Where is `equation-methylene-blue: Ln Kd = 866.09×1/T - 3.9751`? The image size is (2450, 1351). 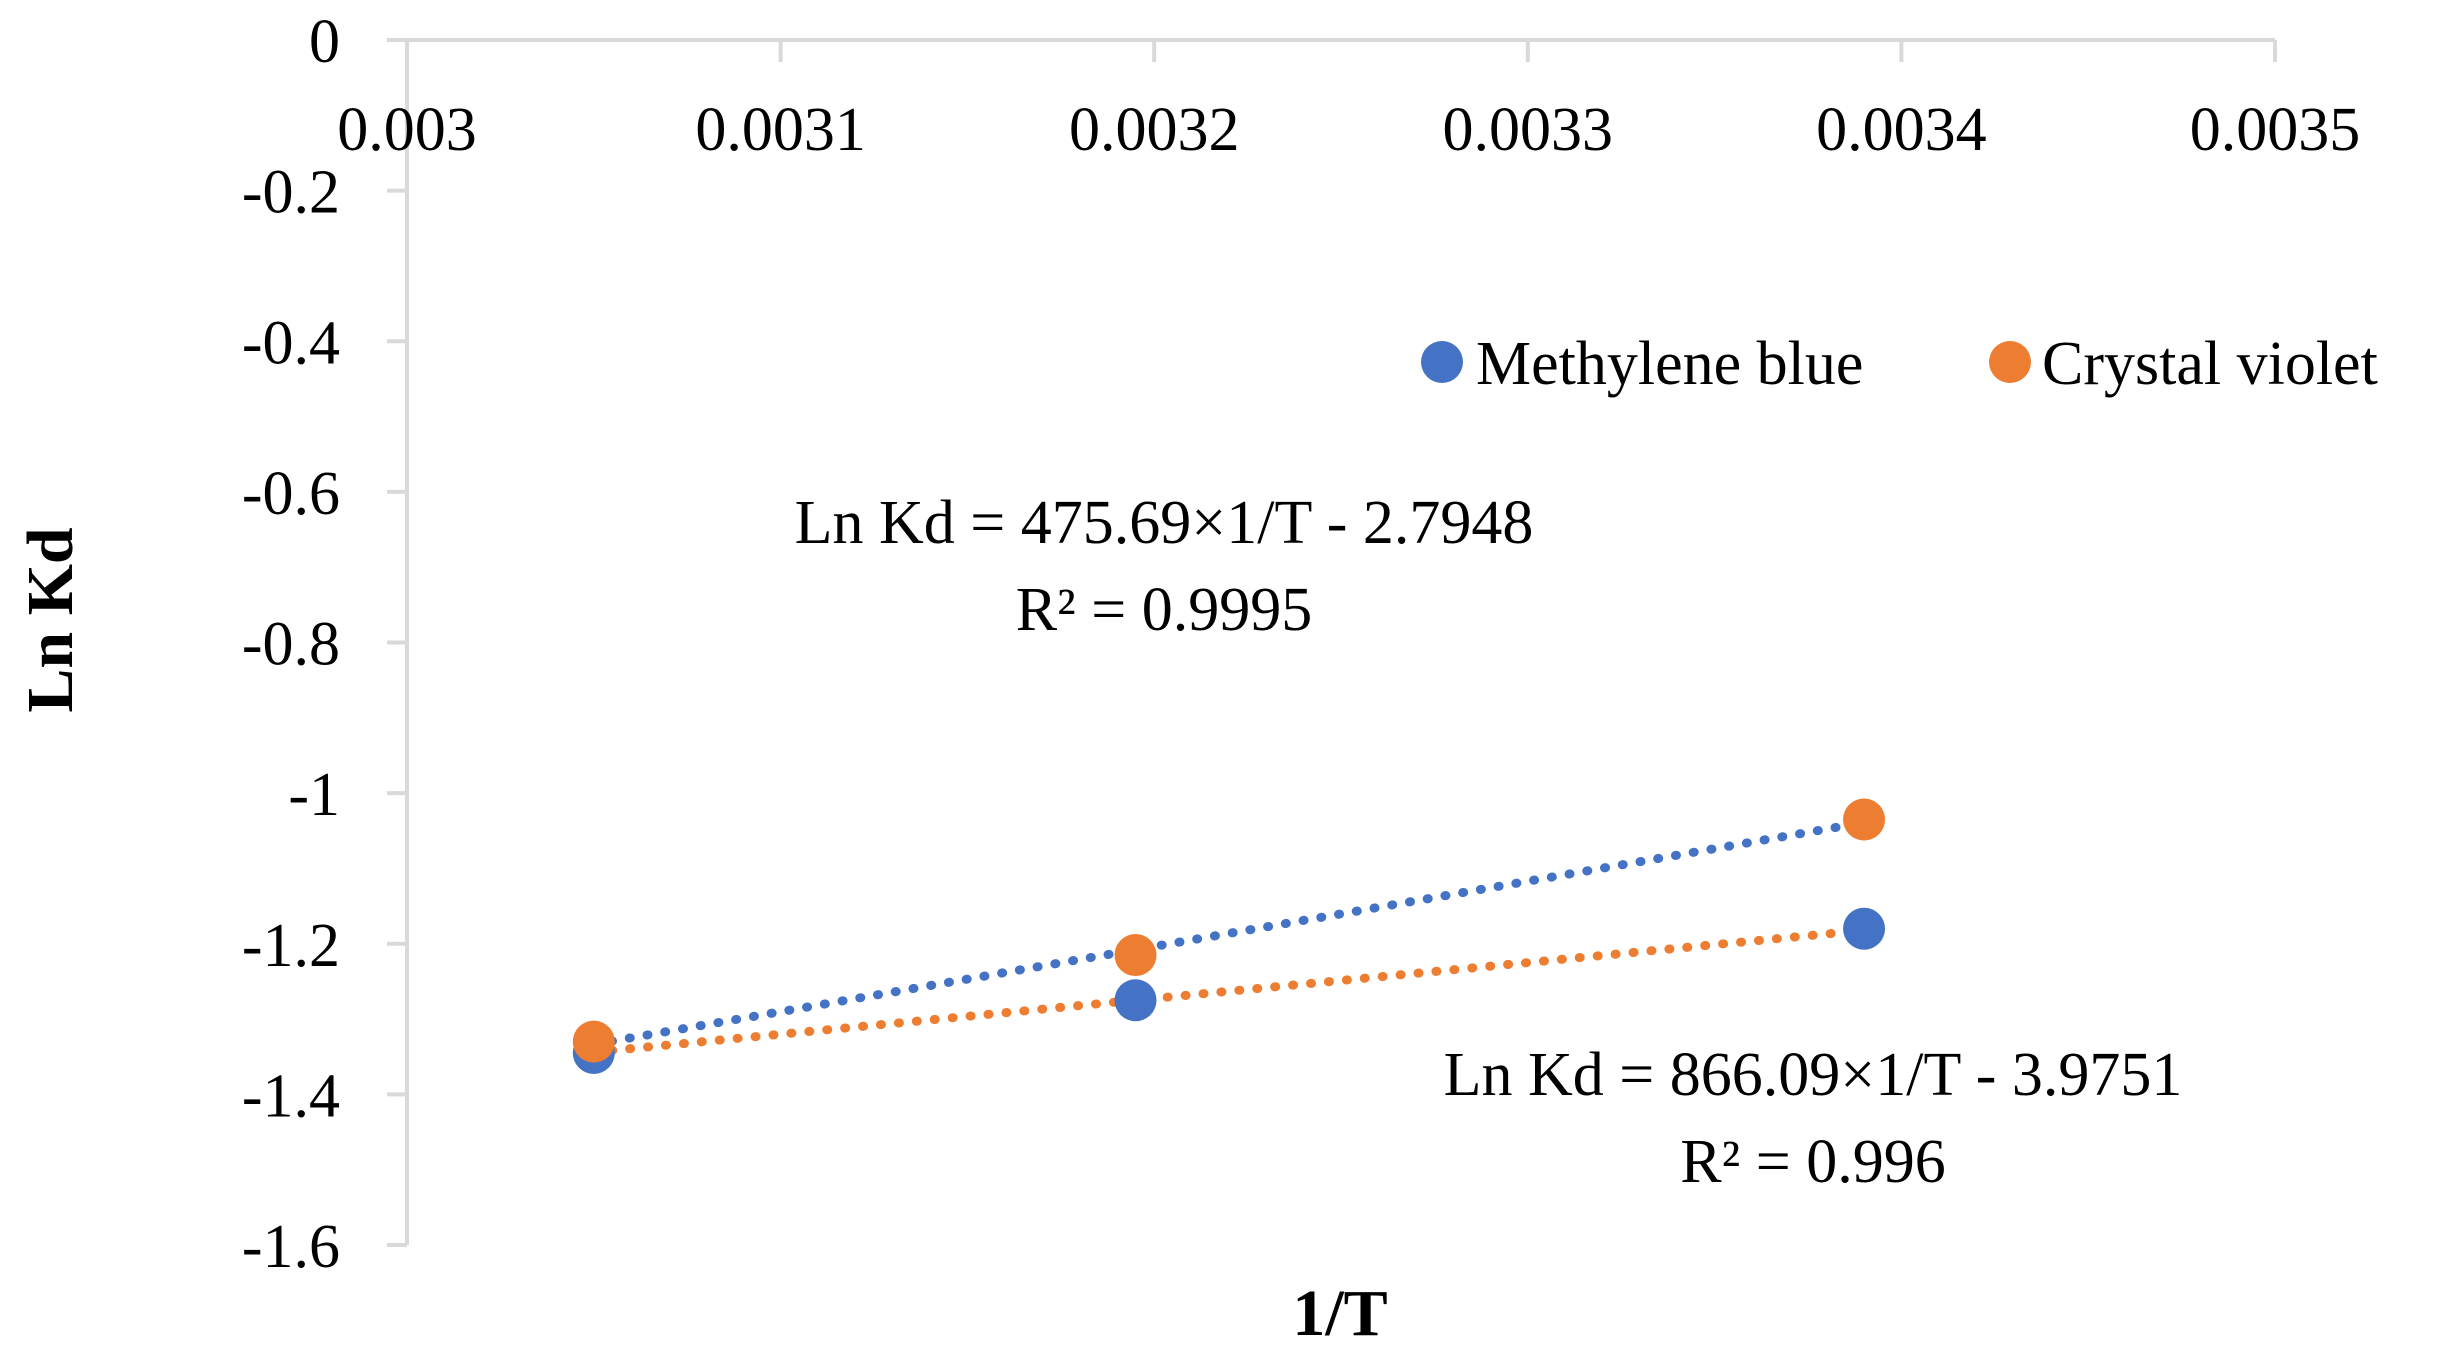
equation-methylene-blue: Ln Kd = 866.09×1/T - 3.9751 is located at coordinates (1813, 1075).